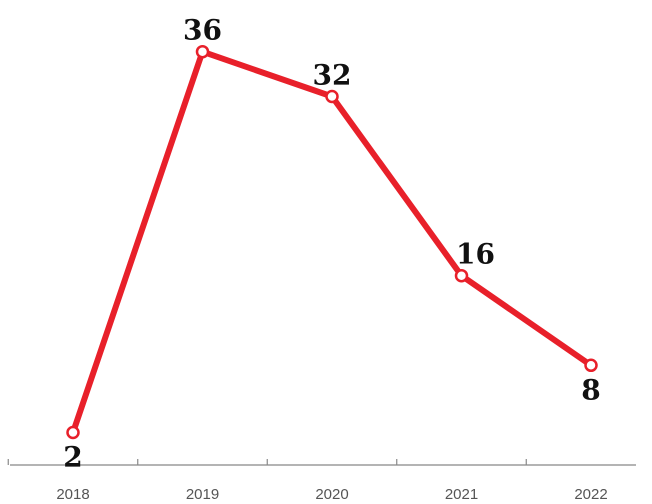  What do you see at coordinates (461, 494) in the screenshot?
I see `x-tick-label: 2021` at bounding box center [461, 494].